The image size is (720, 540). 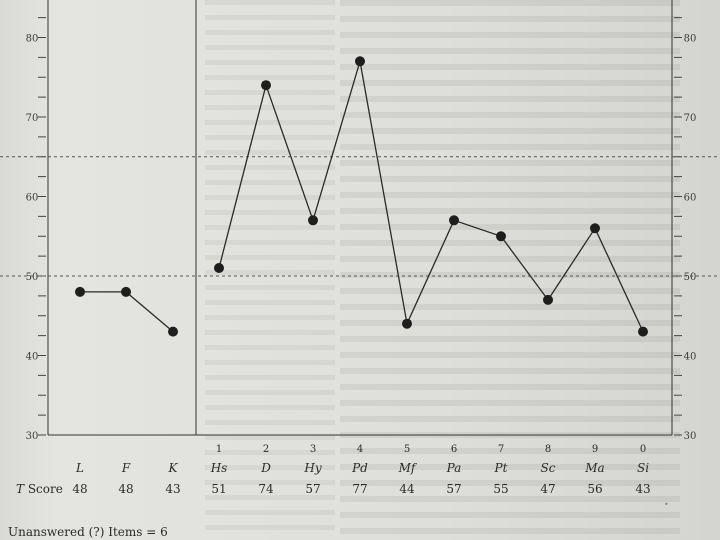 I want to click on validity-scale-label: K, so click(x=173, y=468).